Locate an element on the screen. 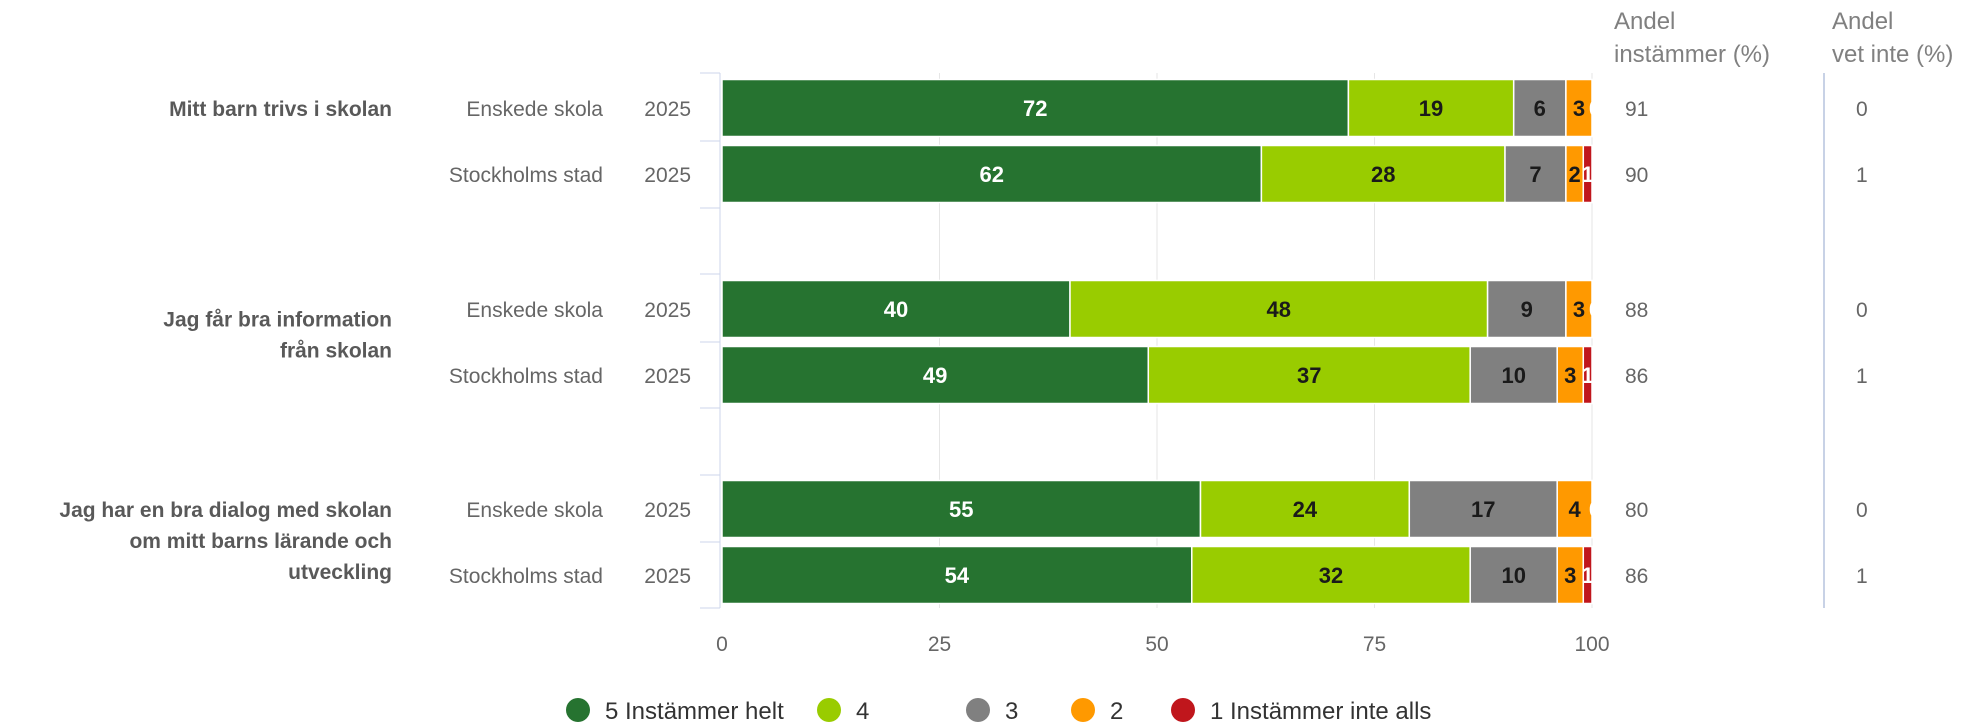  legend-item-label: 1 Instämmer inte alls is located at coordinates (1320, 711).